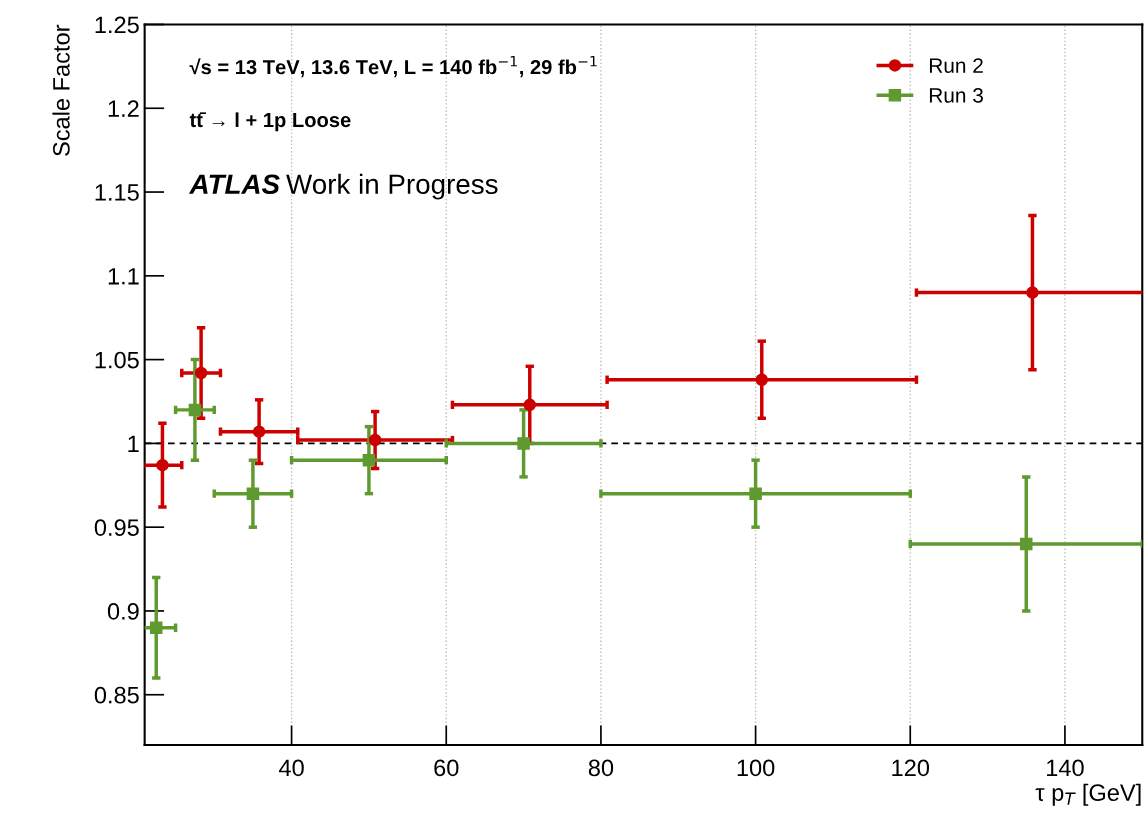 The width and height of the screenshot is (1148, 816). What do you see at coordinates (393, 67) in the screenshot?
I see `annotation: √s = 13 TeV, 13.6 TeV, L = 140 fb$^{−1}$, 29 fb$^{−1}$` at bounding box center [393, 67].